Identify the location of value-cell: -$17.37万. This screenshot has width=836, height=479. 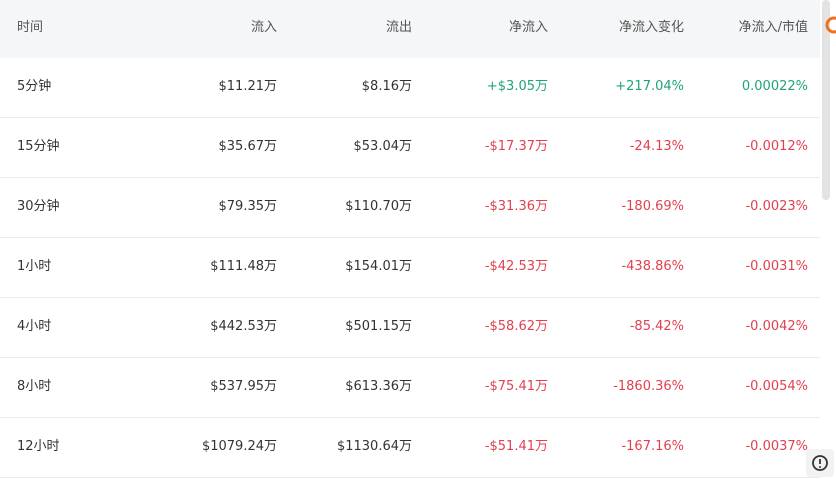
(516, 146).